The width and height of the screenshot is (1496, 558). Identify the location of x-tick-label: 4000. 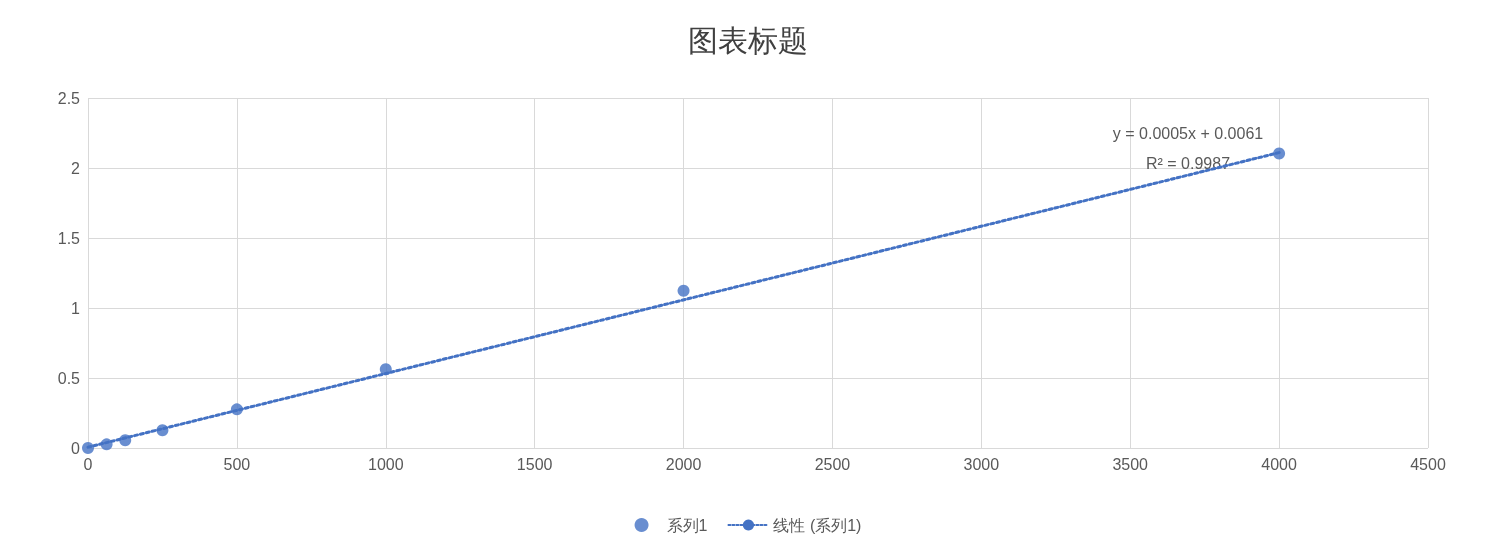
(1279, 464).